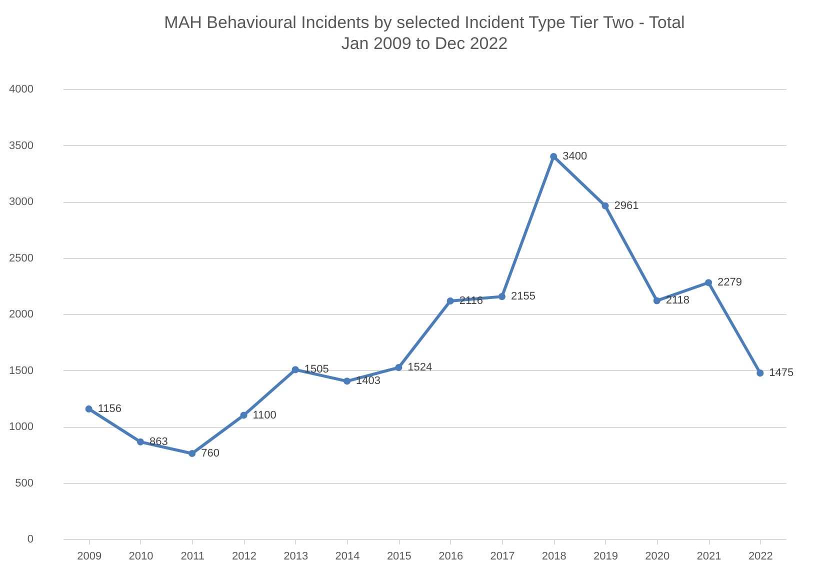 The height and width of the screenshot is (567, 813). I want to click on x-tick-label: 2018, so click(554, 556).